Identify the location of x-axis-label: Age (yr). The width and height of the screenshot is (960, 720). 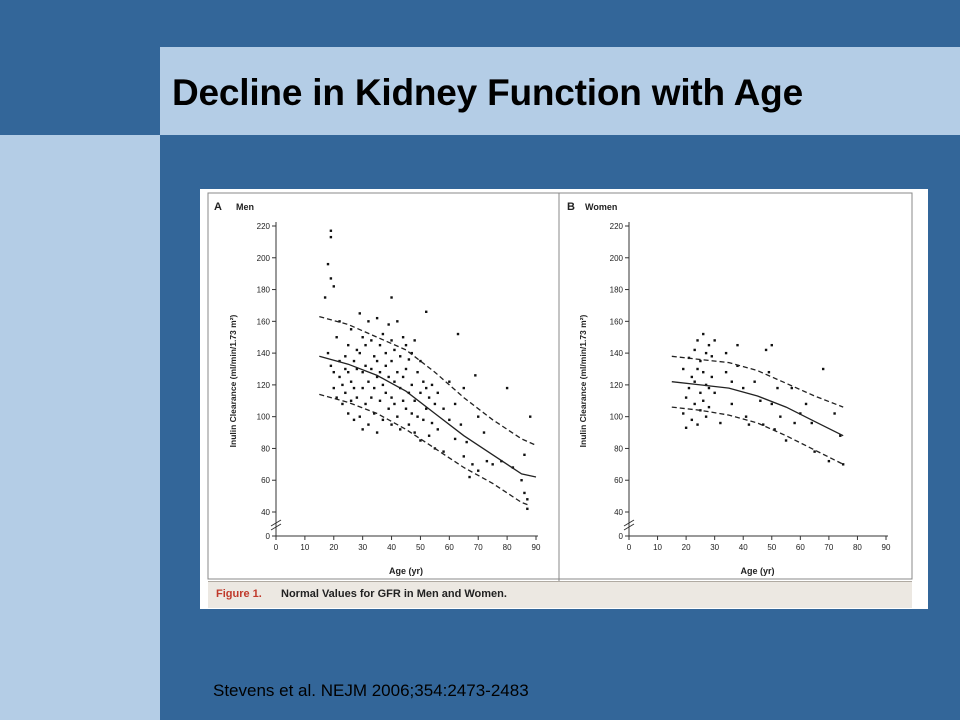
(757, 571).